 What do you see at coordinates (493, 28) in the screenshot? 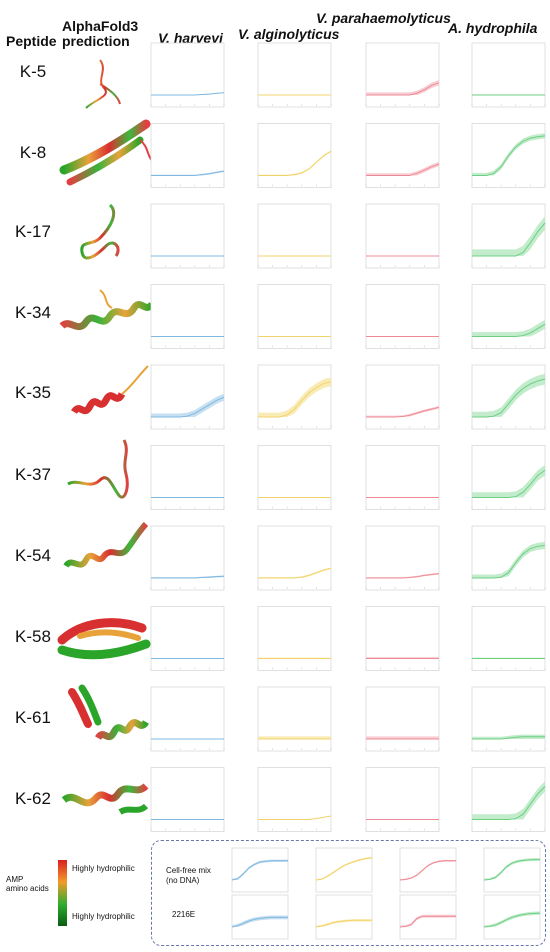
I see `species-header-a-hydrophila: A. hydrophila` at bounding box center [493, 28].